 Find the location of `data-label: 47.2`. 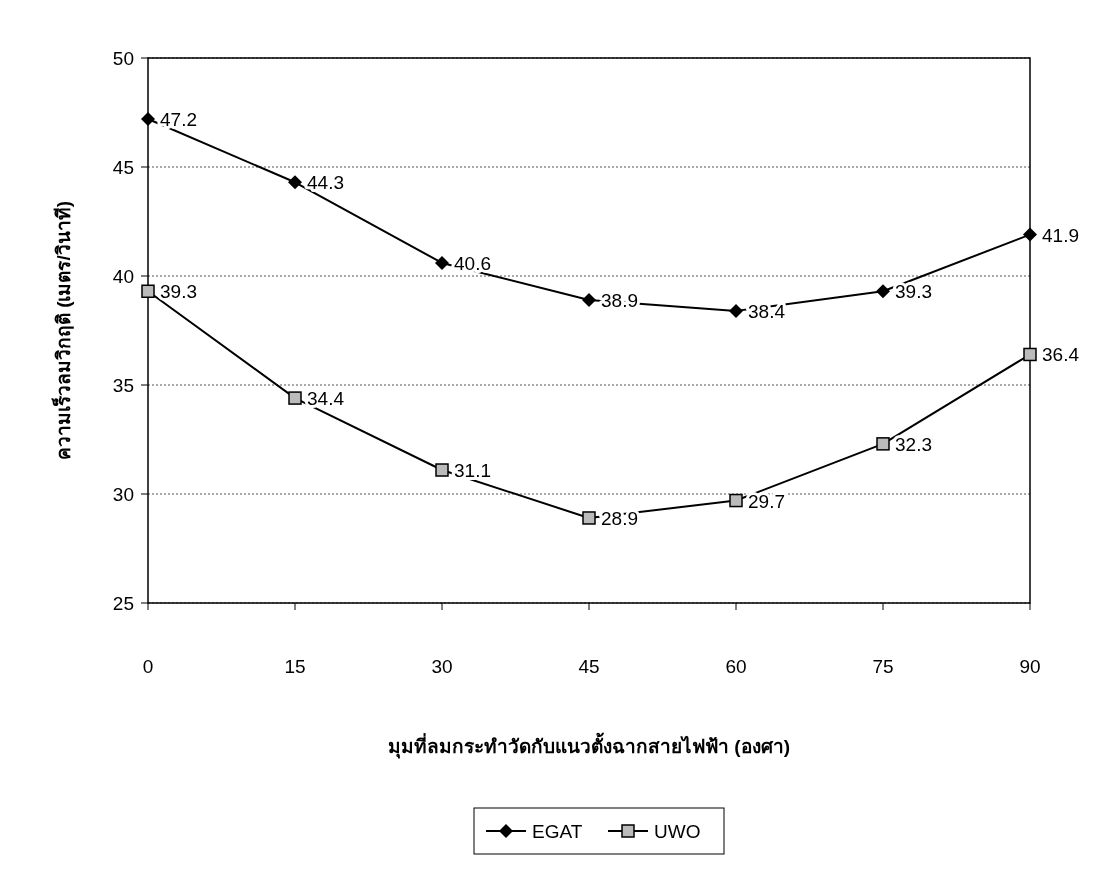

data-label: 47.2 is located at coordinates (178, 120).